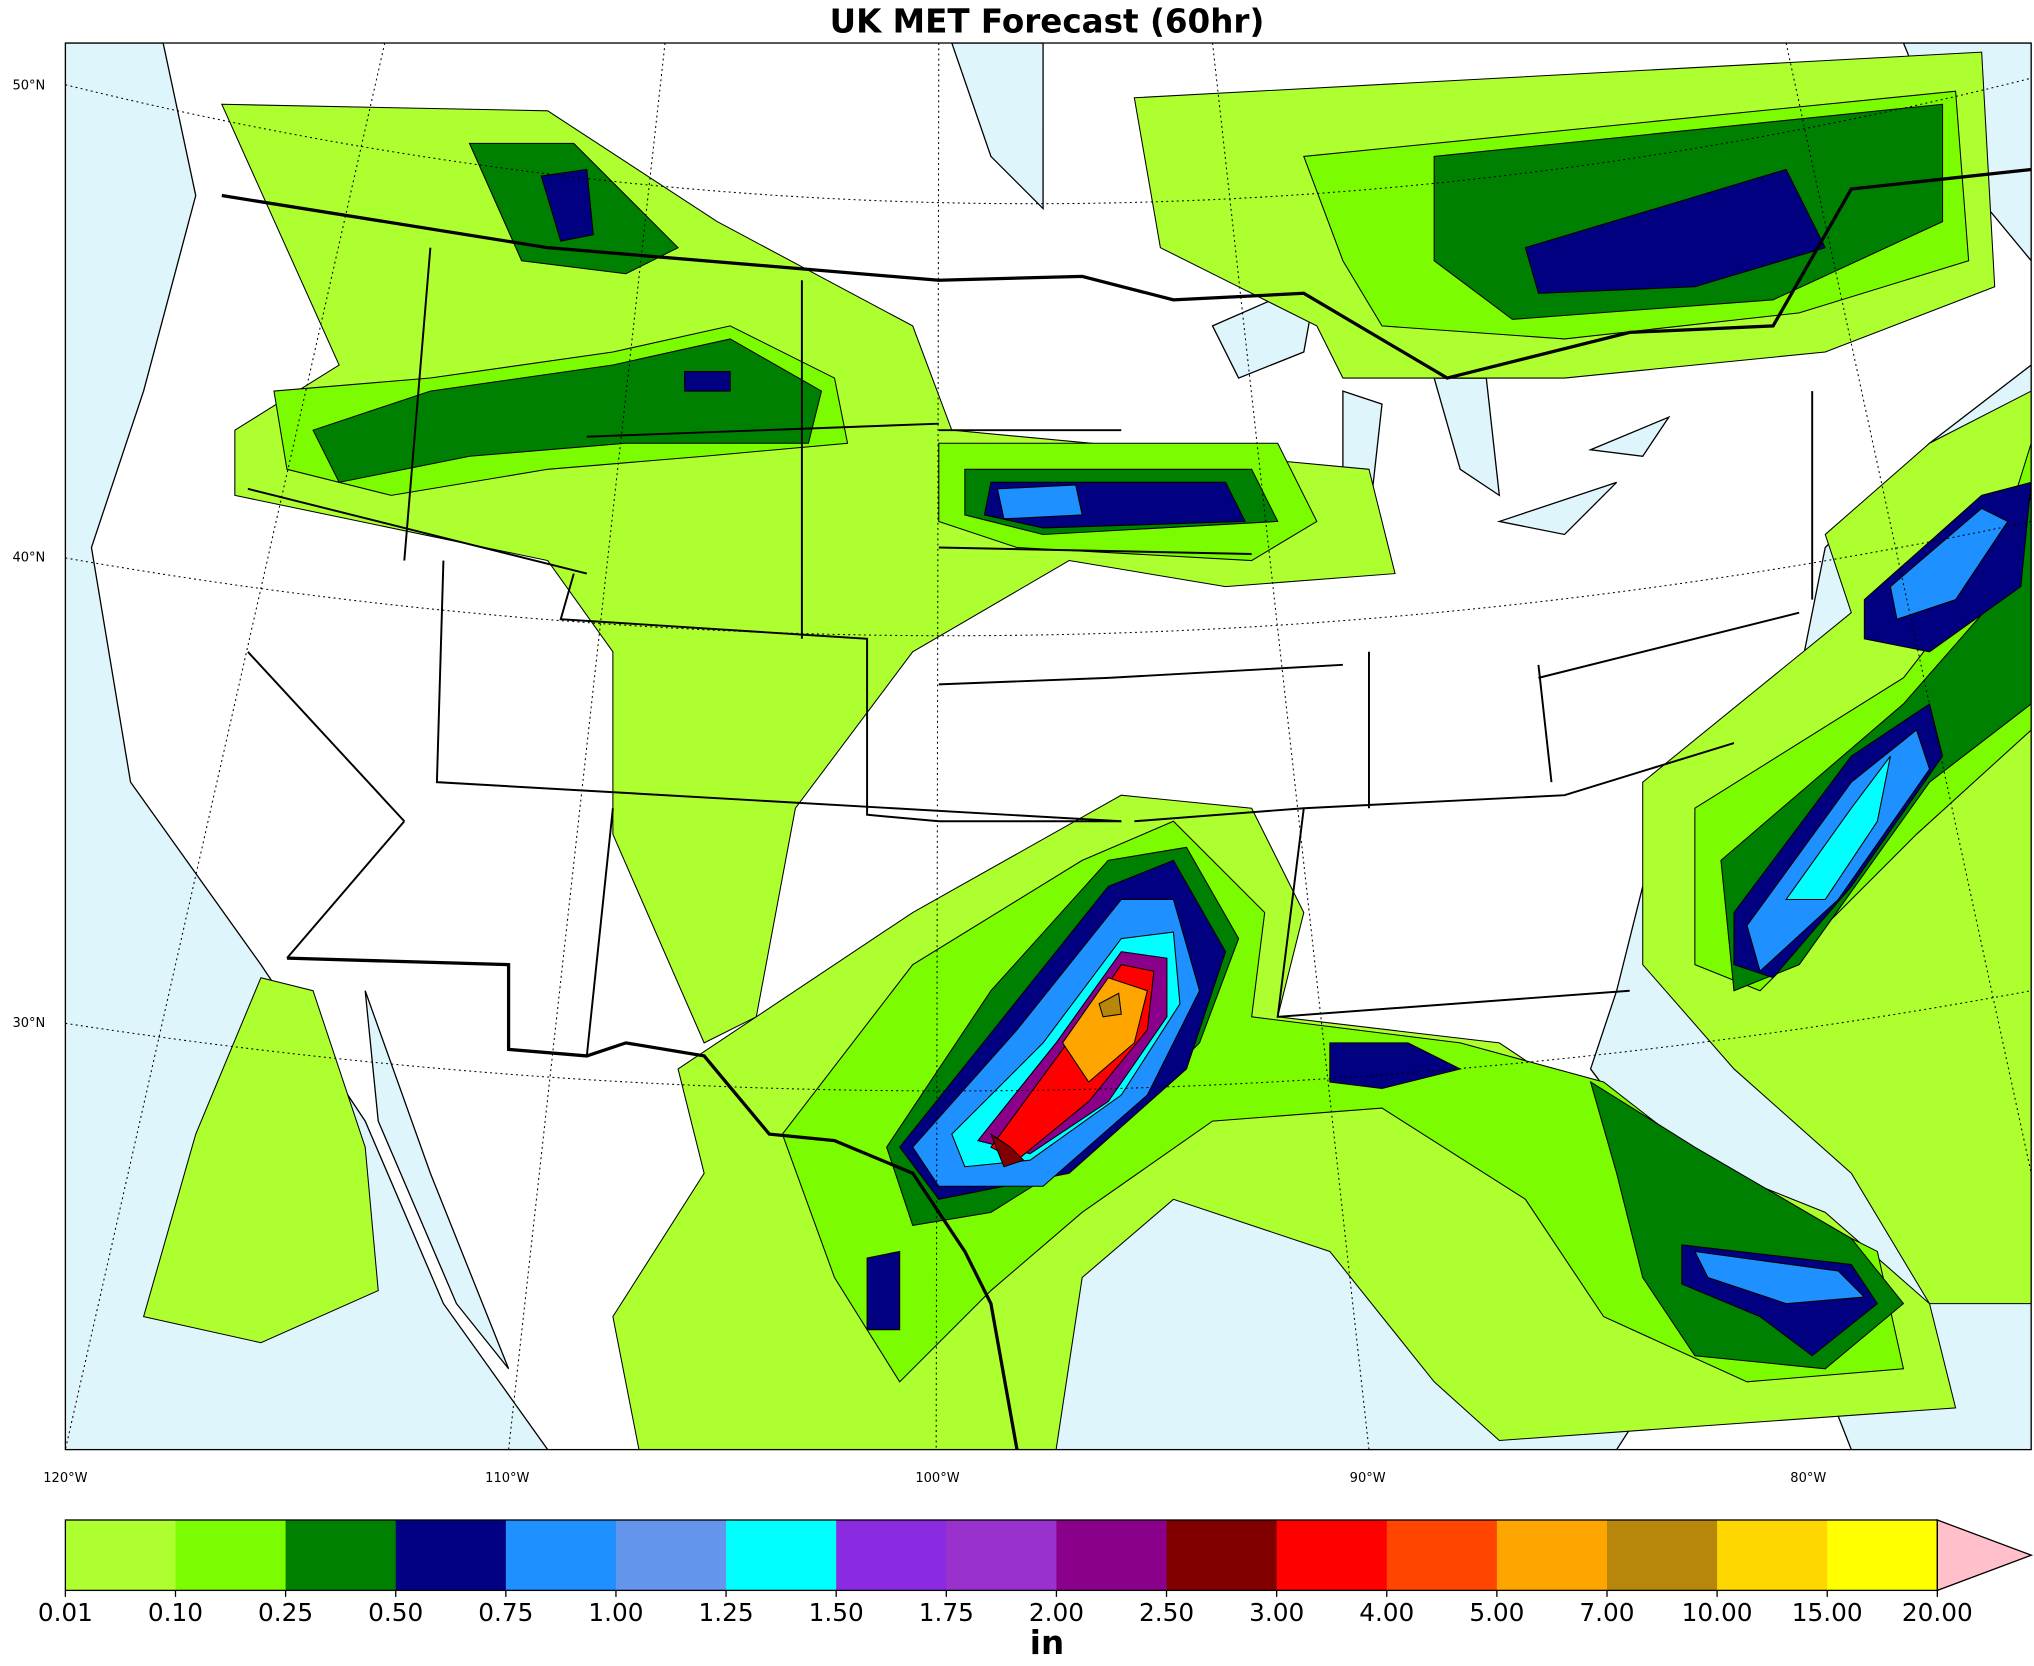  Describe the element at coordinates (395, 1612) in the screenshot. I see `colorbar-tick-label: 0.50` at that location.